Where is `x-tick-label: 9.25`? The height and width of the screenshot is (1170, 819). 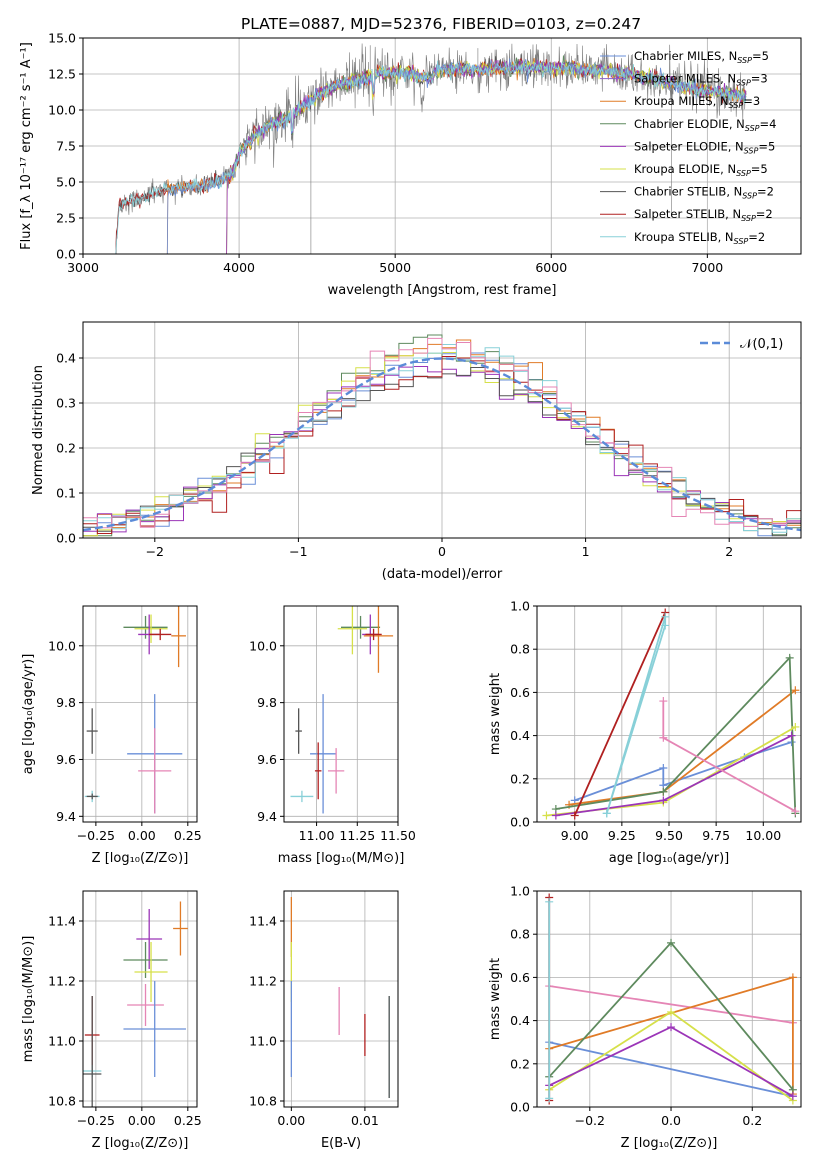
x-tick-label: 9.25 is located at coordinates (622, 835).